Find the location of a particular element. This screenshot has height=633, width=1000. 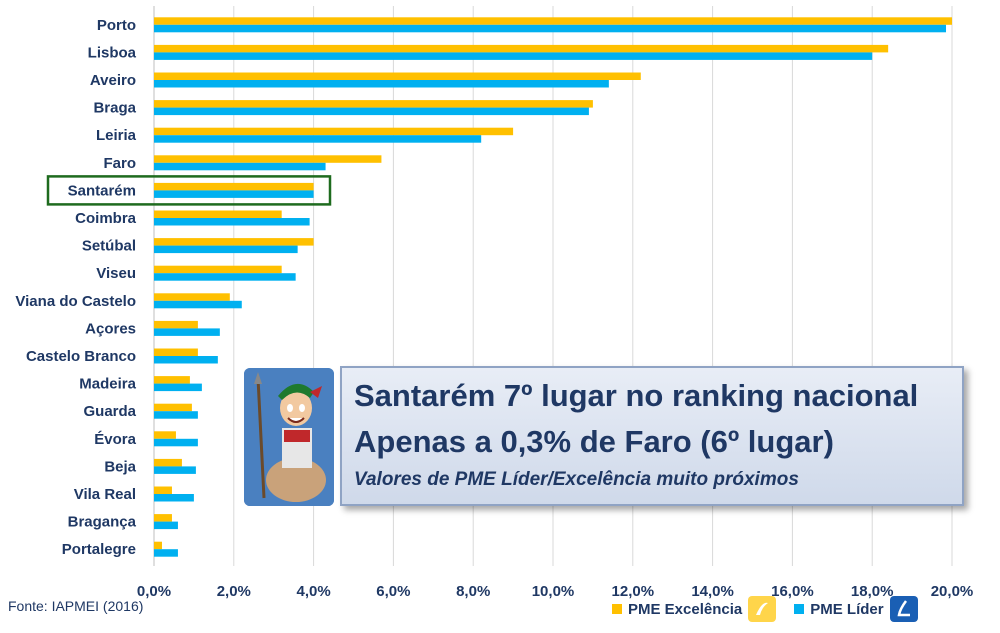

legend-item-lider: PME Líder is located at coordinates (856, 609).